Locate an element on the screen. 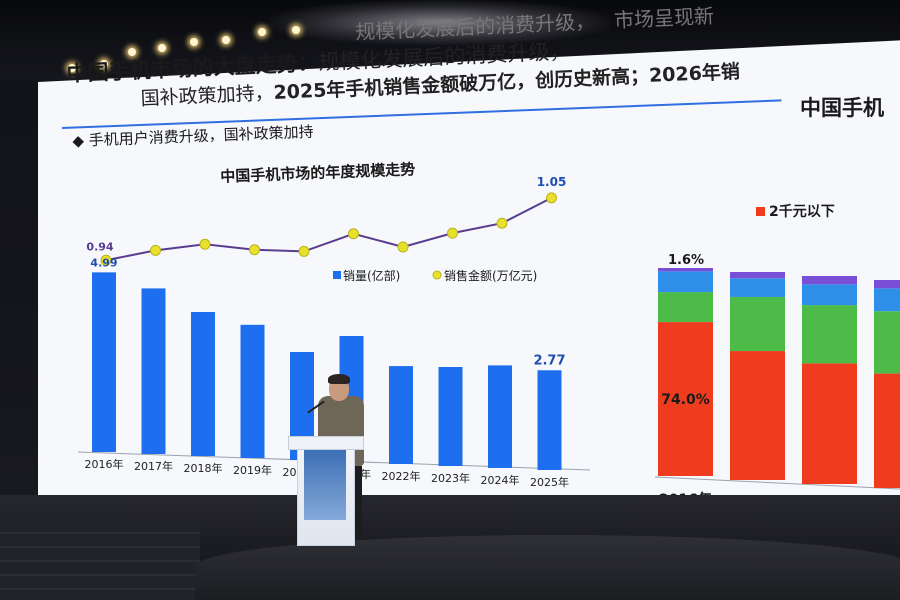  stack-2017年-3 is located at coordinates (757, 275).